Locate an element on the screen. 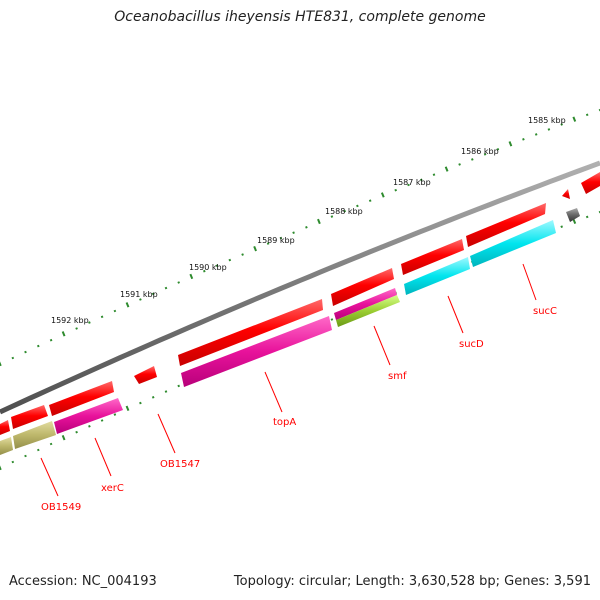 This screenshot has height=600, width=600. cog-olive-block is located at coordinates (6, 446).